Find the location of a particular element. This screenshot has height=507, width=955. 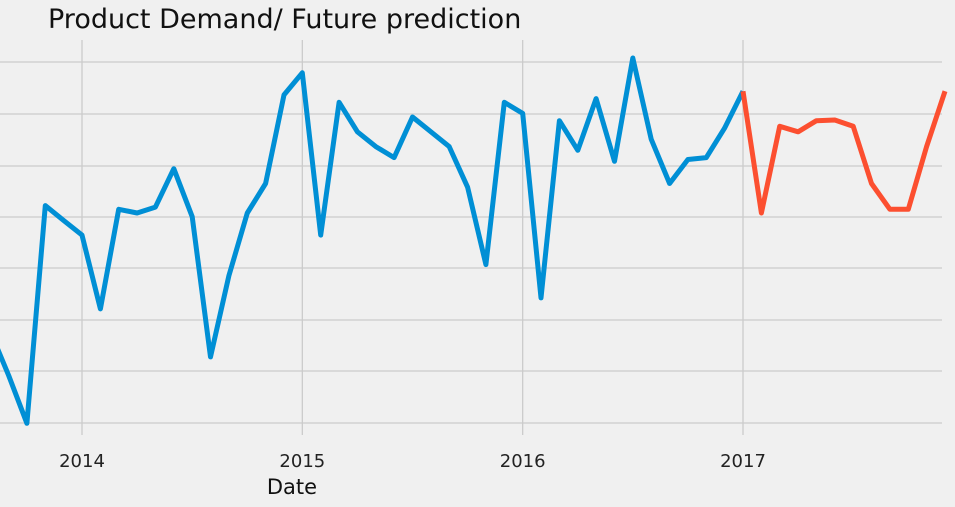

x-tick-label: 2016 is located at coordinates (523, 461).